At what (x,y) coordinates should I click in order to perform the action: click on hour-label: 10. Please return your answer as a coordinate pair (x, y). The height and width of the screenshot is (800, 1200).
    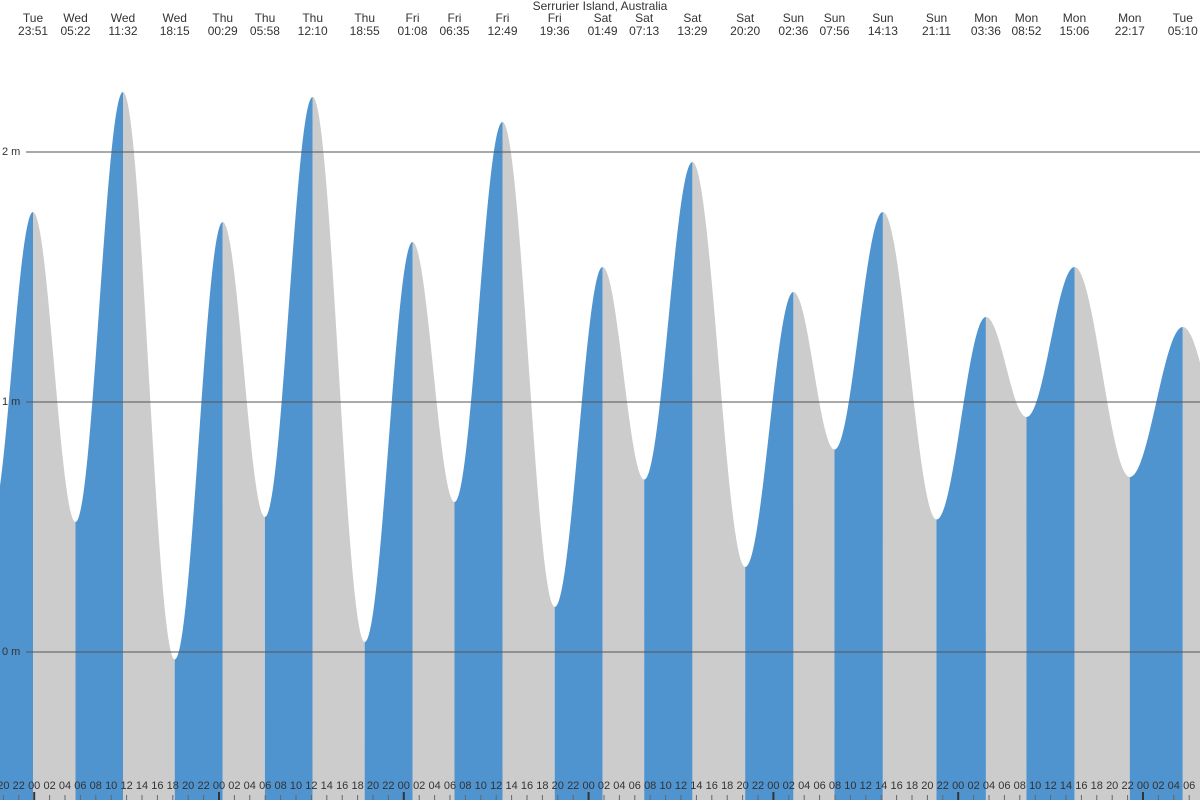
    Looking at the image, I should click on (850, 786).